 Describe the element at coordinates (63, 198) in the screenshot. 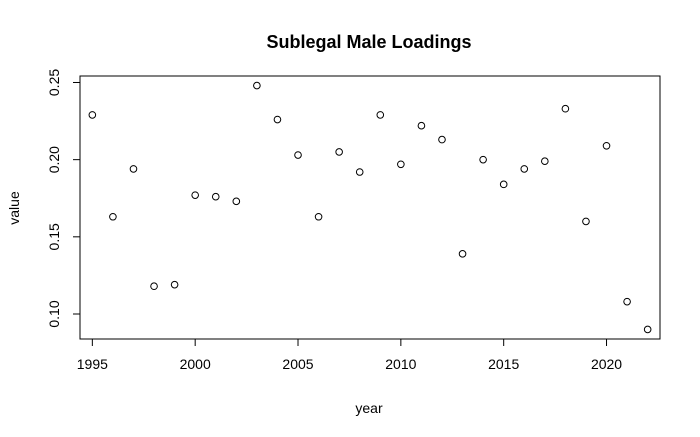

I see `y-axis: 0.10 0.15 0.20 0.25` at that location.